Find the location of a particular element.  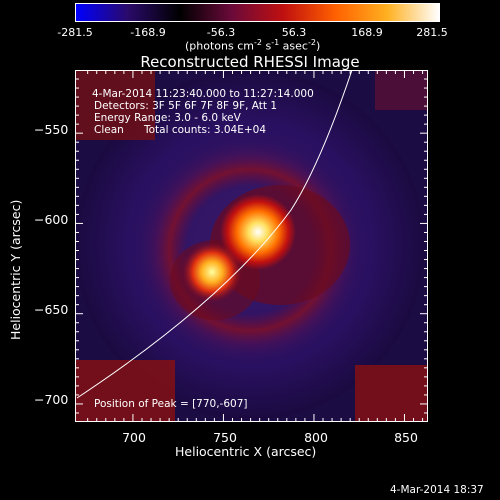

colorbar-unit-label: (photons cm-2 s-1 asec-2) is located at coordinates (253, 45).